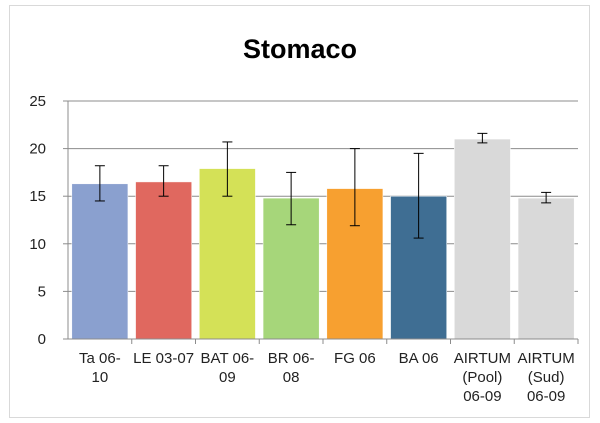  I want to click on y-tick-label: 10, so click(37, 244).